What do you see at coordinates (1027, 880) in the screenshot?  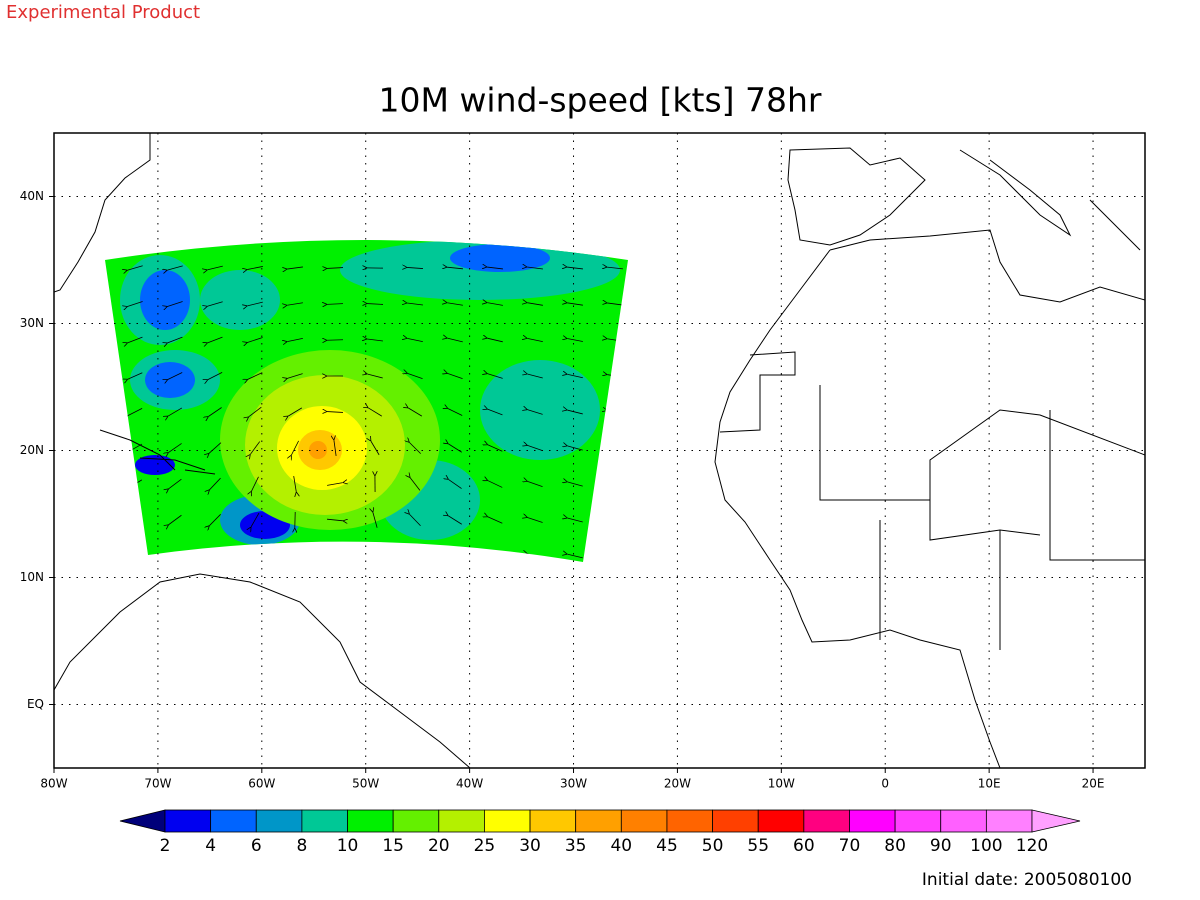 I see `initial-date: Initial date: 2005080100` at bounding box center [1027, 880].